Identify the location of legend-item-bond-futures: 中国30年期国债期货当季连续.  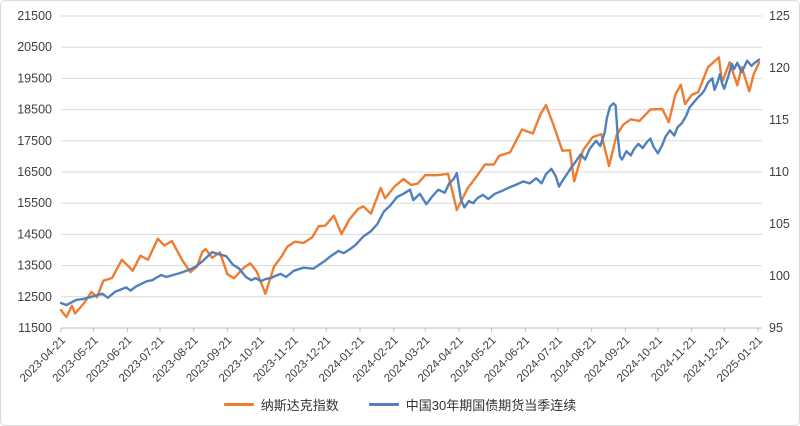
(472, 404).